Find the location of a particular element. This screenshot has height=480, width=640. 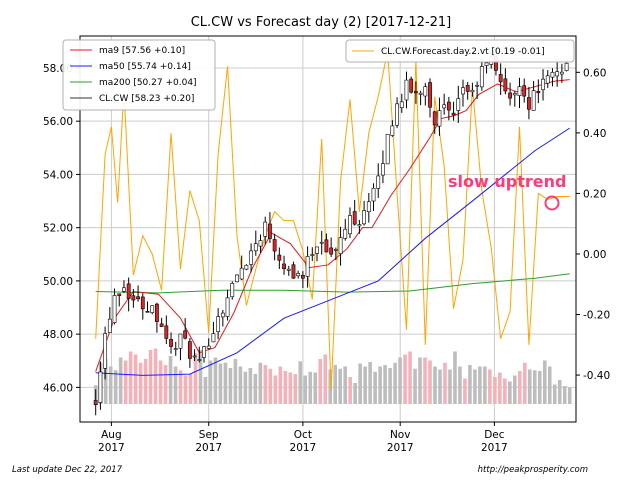

y-right-tick-label: 0.60 is located at coordinates (594, 73).